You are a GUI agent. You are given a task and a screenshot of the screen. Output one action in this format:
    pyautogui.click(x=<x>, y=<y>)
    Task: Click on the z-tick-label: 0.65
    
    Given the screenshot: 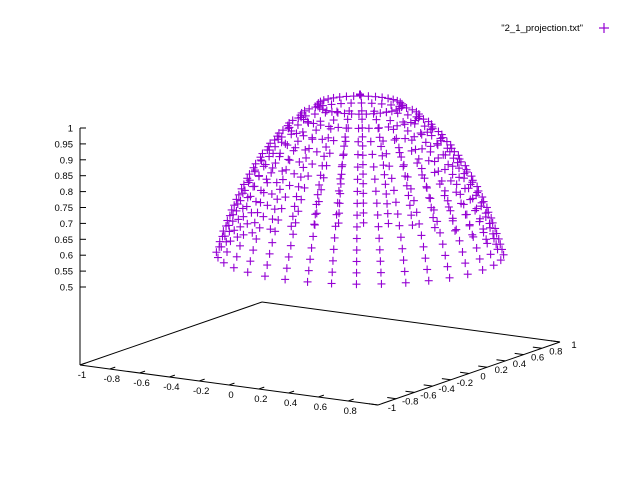 What is the action you would take?
    pyautogui.click(x=64, y=240)
    